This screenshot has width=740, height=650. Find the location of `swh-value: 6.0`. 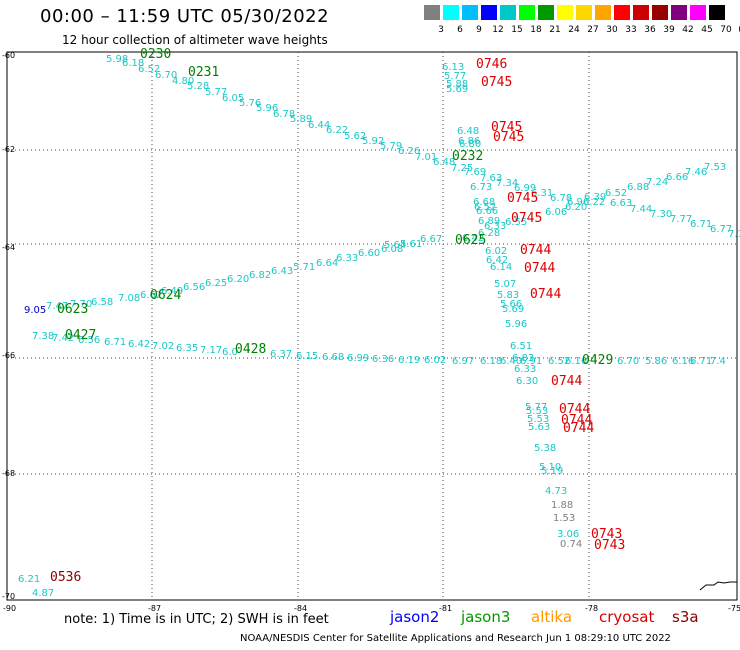

swh-value: 6.0 is located at coordinates (230, 352).